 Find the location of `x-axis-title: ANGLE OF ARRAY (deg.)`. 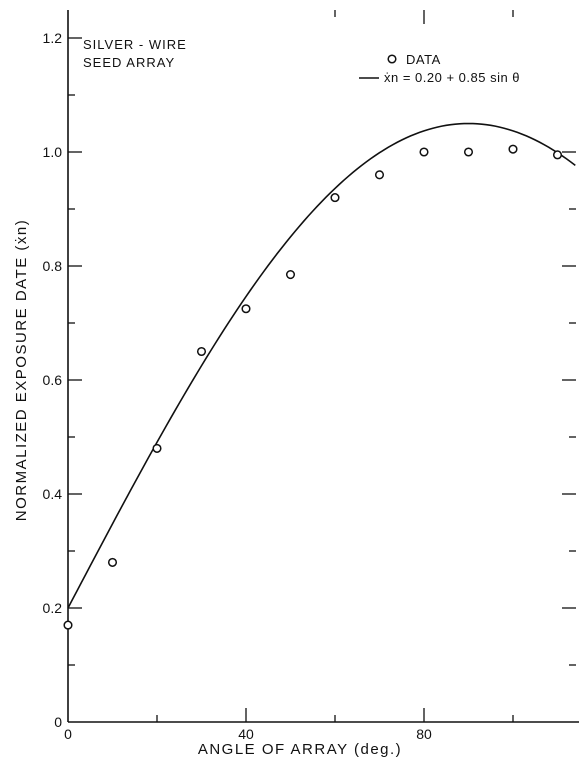

x-axis-title: ANGLE OF ARRAY (deg.) is located at coordinates (300, 749).